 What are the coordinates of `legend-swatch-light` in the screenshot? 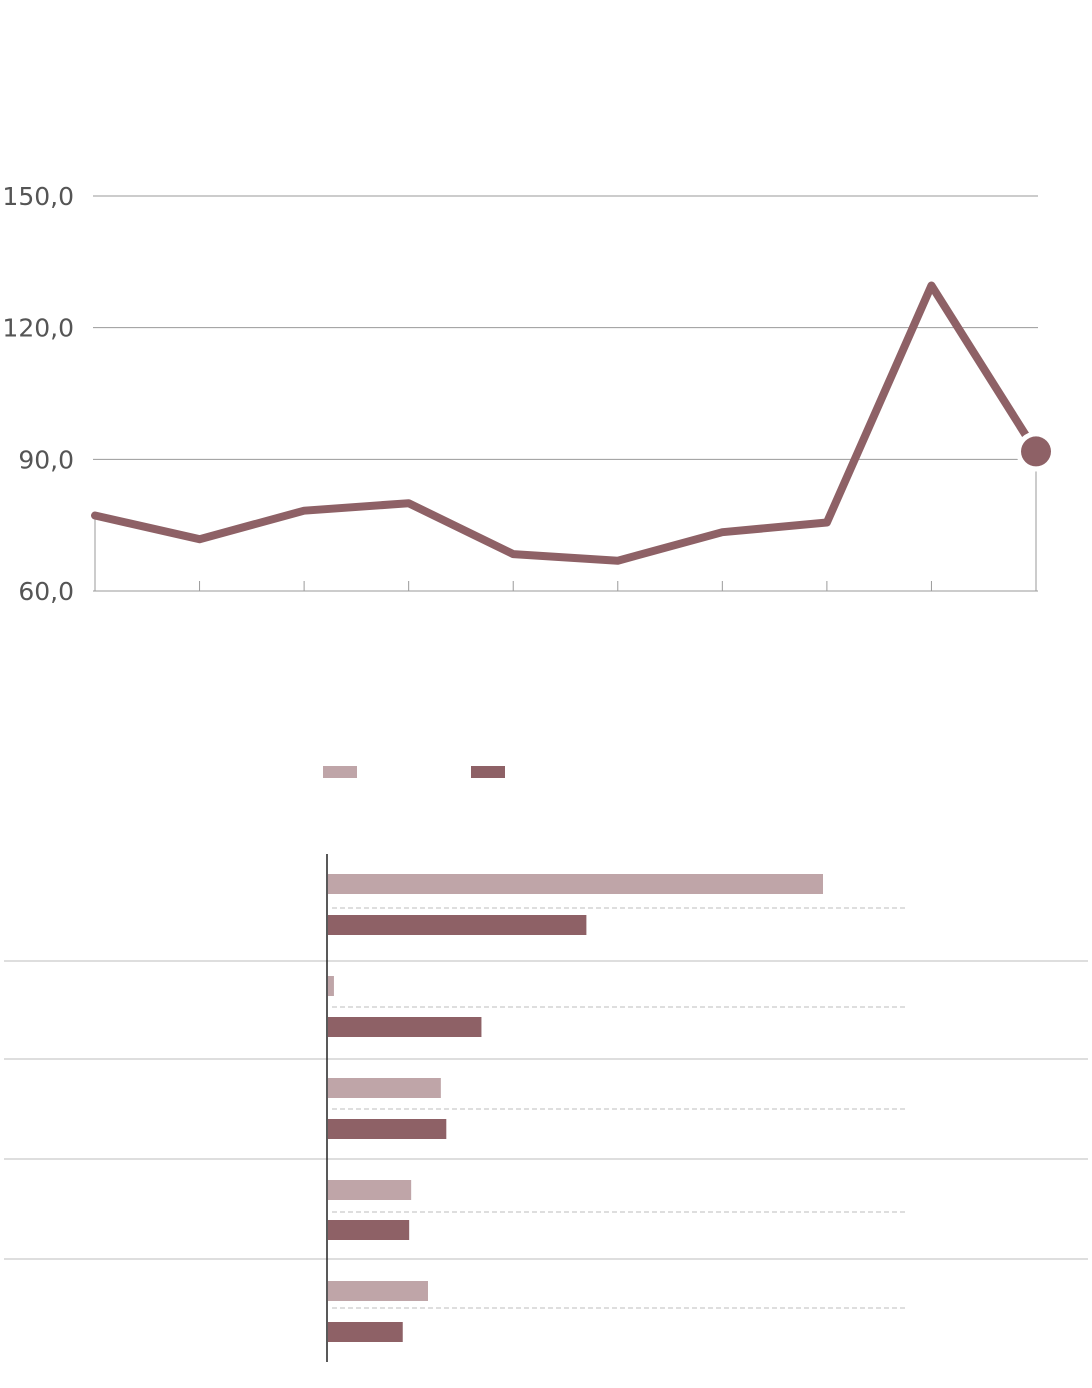 It's located at (340, 772).